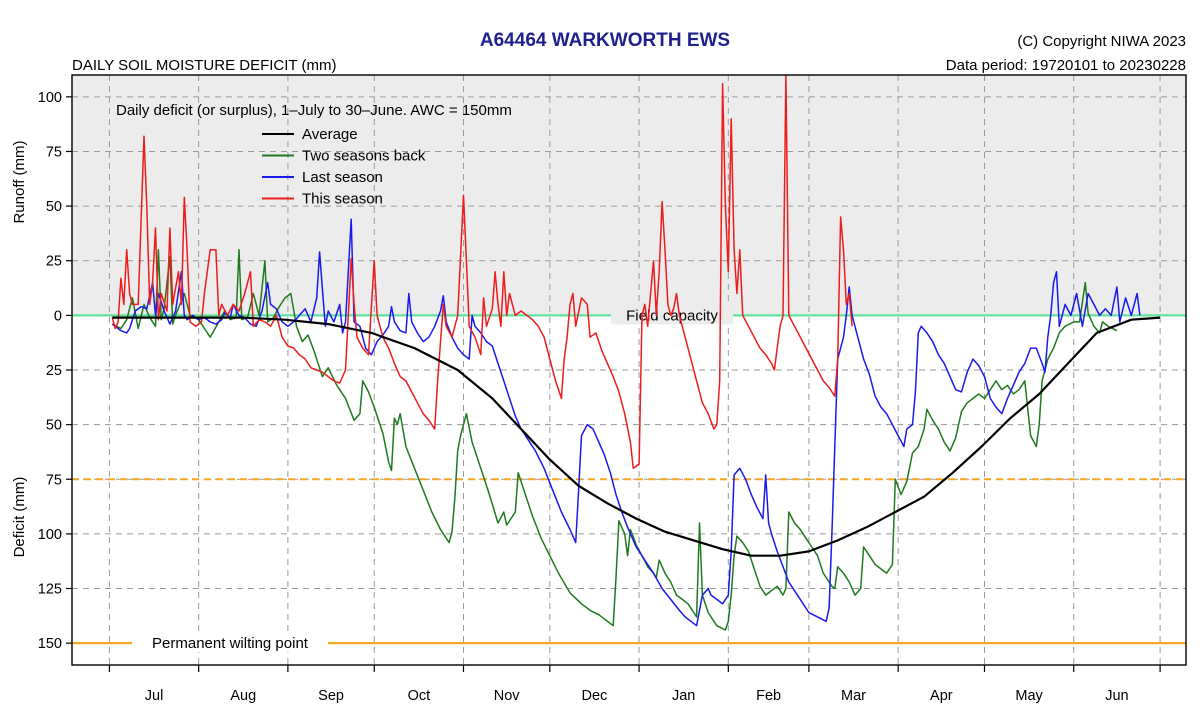  What do you see at coordinates (768, 696) in the screenshot?
I see `x-tick-label: Feb` at bounding box center [768, 696].